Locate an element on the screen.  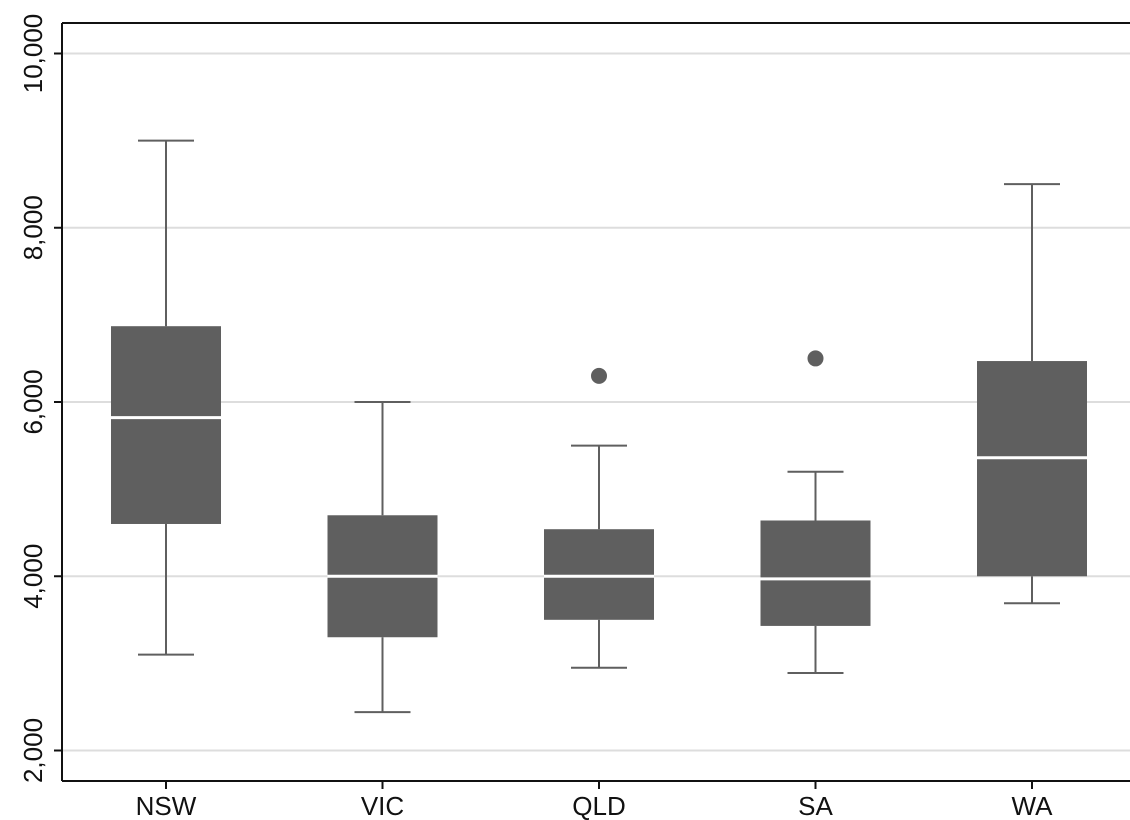
y-axis-ticks: 2,000 4,000 6,000 8,000 10,000 is located at coordinates (40, 398).